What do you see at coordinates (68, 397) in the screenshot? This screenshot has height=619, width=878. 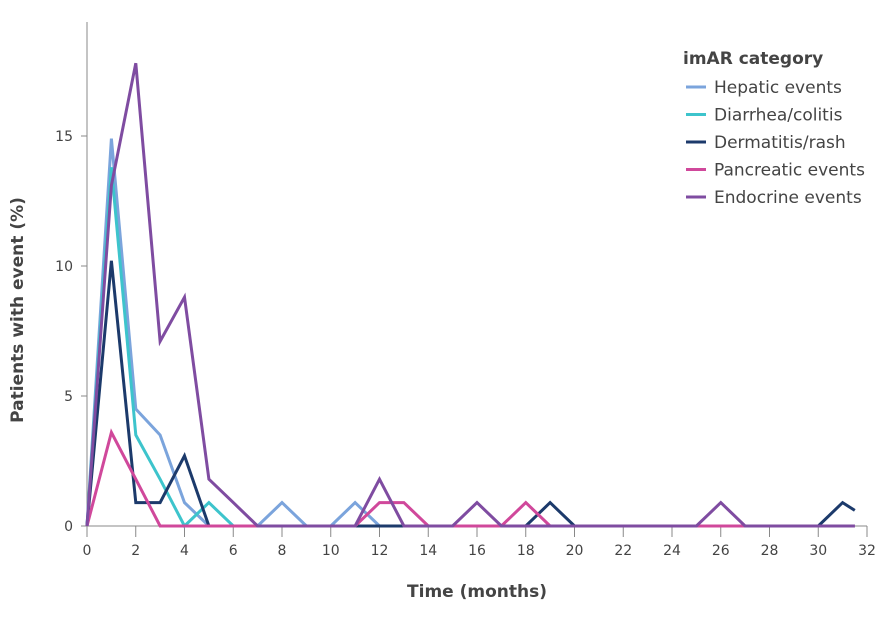 I see `y-tick-label: 5` at bounding box center [68, 397].